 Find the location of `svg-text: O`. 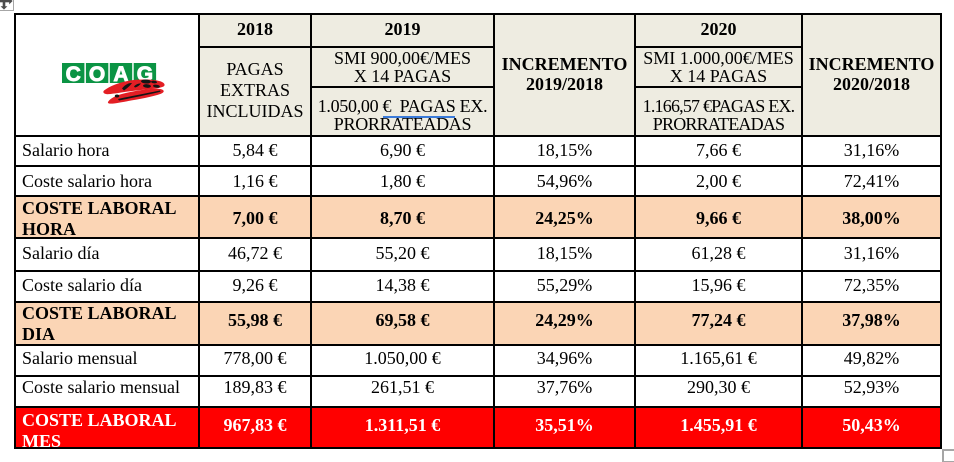

svg-text: O is located at coordinates (97, 74).